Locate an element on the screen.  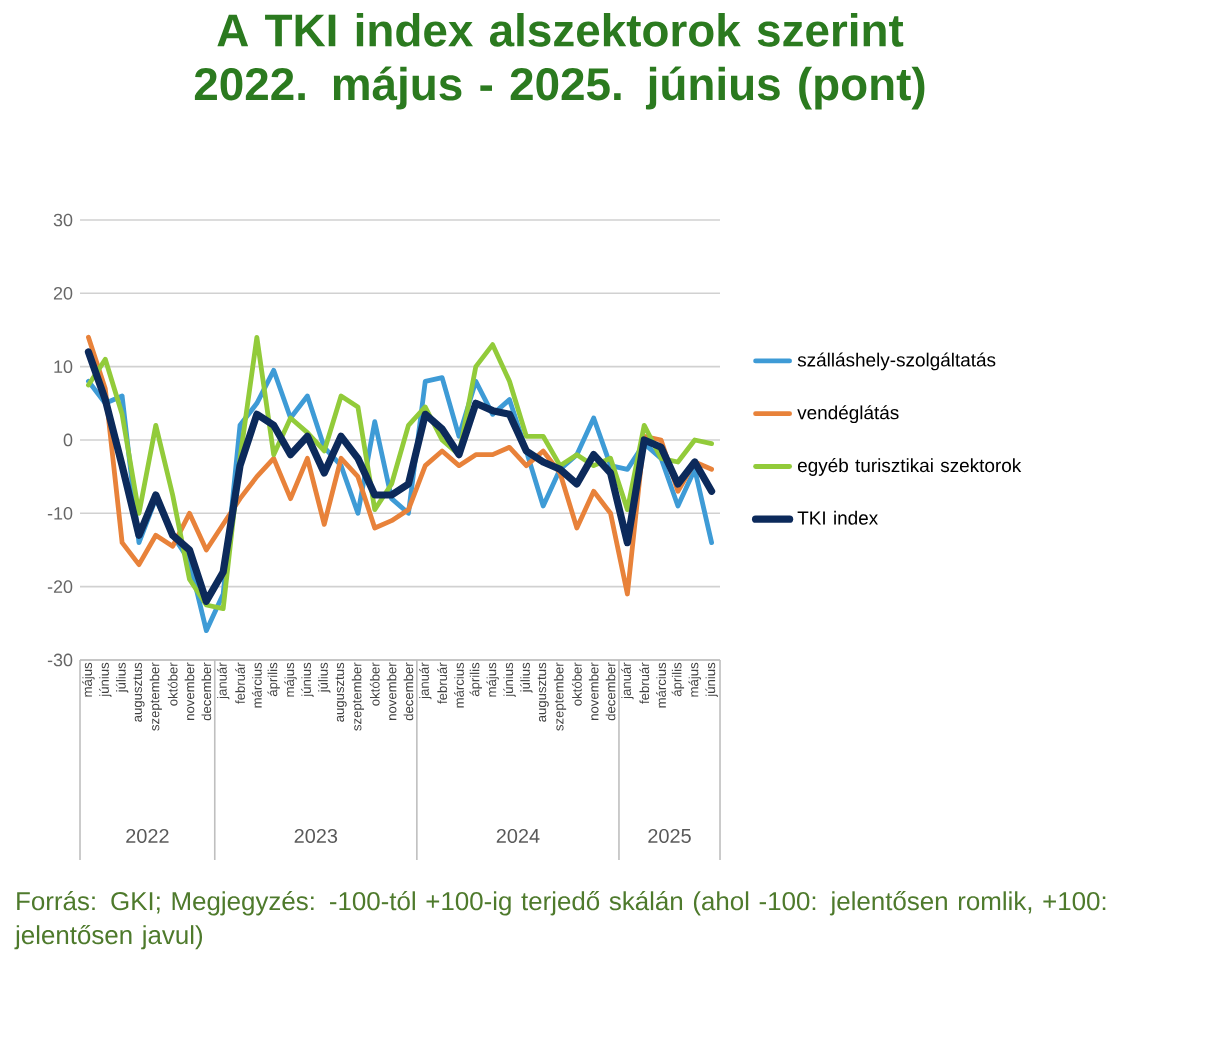
text: 2023 is located at coordinates (316, 836).